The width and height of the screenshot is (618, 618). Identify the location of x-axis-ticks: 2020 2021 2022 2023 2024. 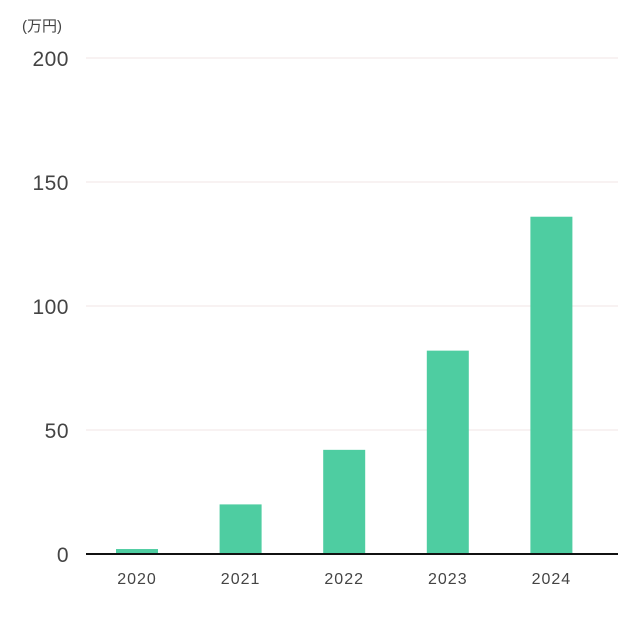
(344, 579).